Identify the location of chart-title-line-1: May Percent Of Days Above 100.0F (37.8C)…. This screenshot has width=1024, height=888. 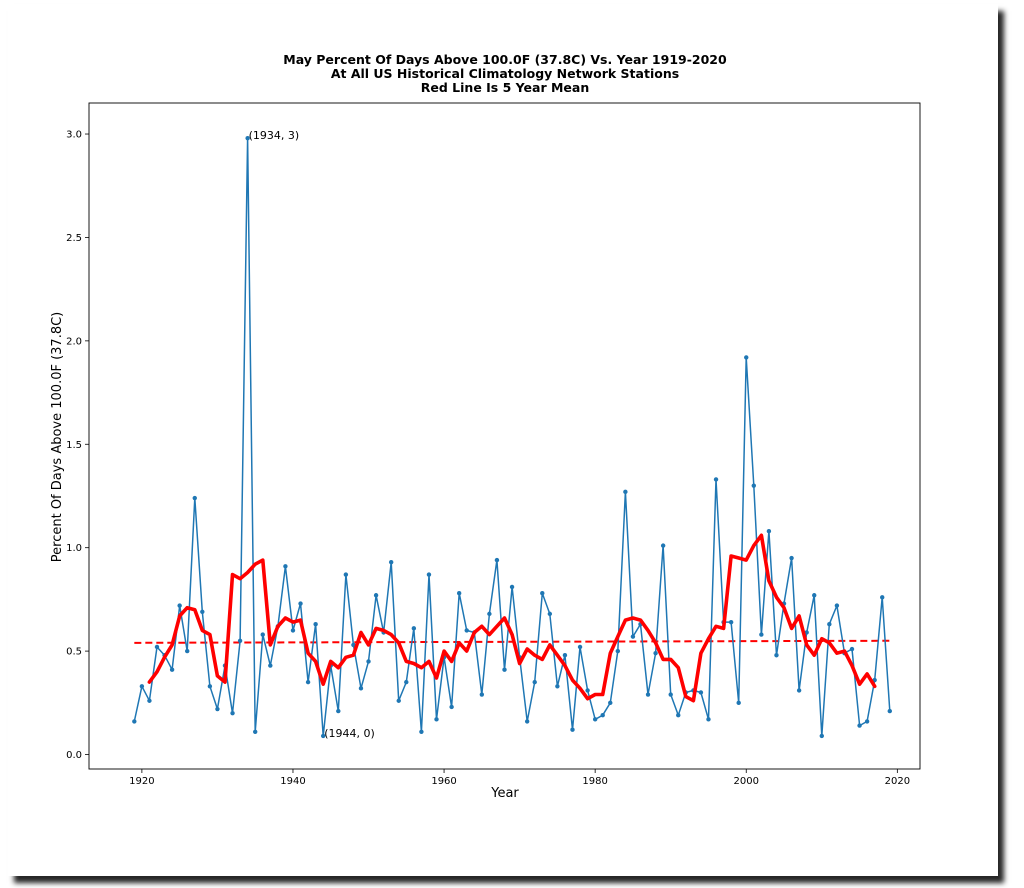
(505, 59).